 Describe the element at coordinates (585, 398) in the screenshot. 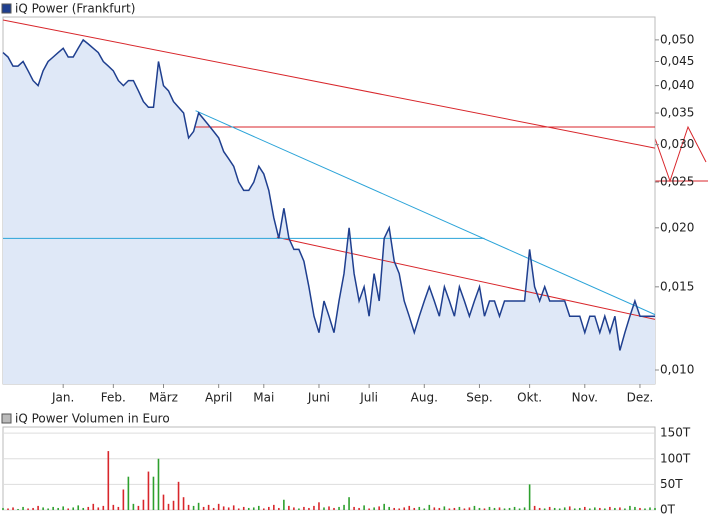

I see `x-tick-label: Nov.` at that location.